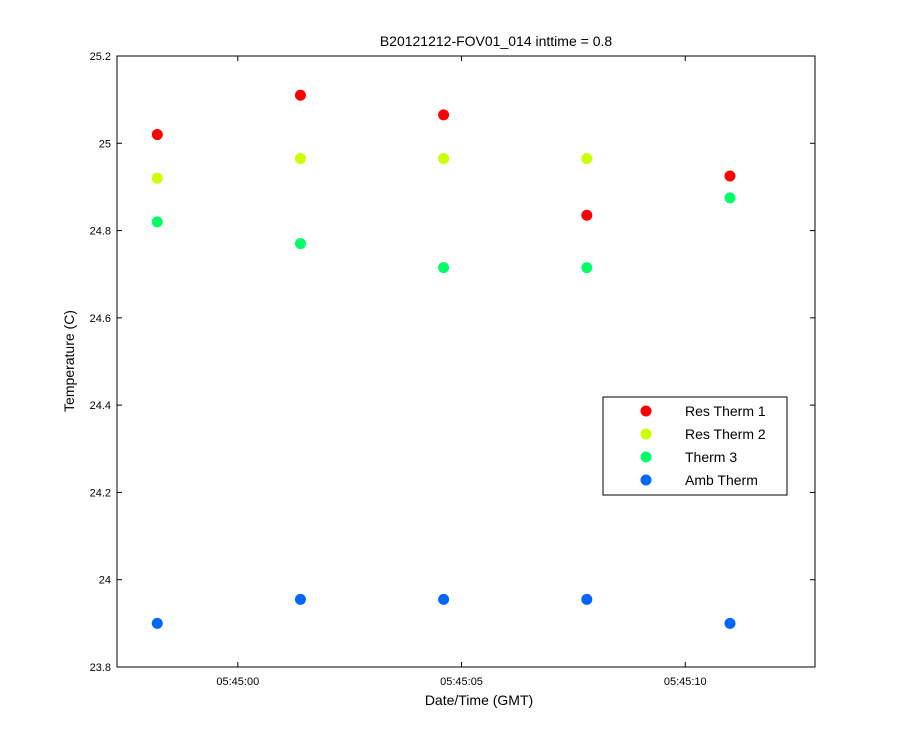 This screenshot has width=900, height=750. Describe the element at coordinates (685, 682) in the screenshot. I see `x-tick-label: 05:45:10` at that location.